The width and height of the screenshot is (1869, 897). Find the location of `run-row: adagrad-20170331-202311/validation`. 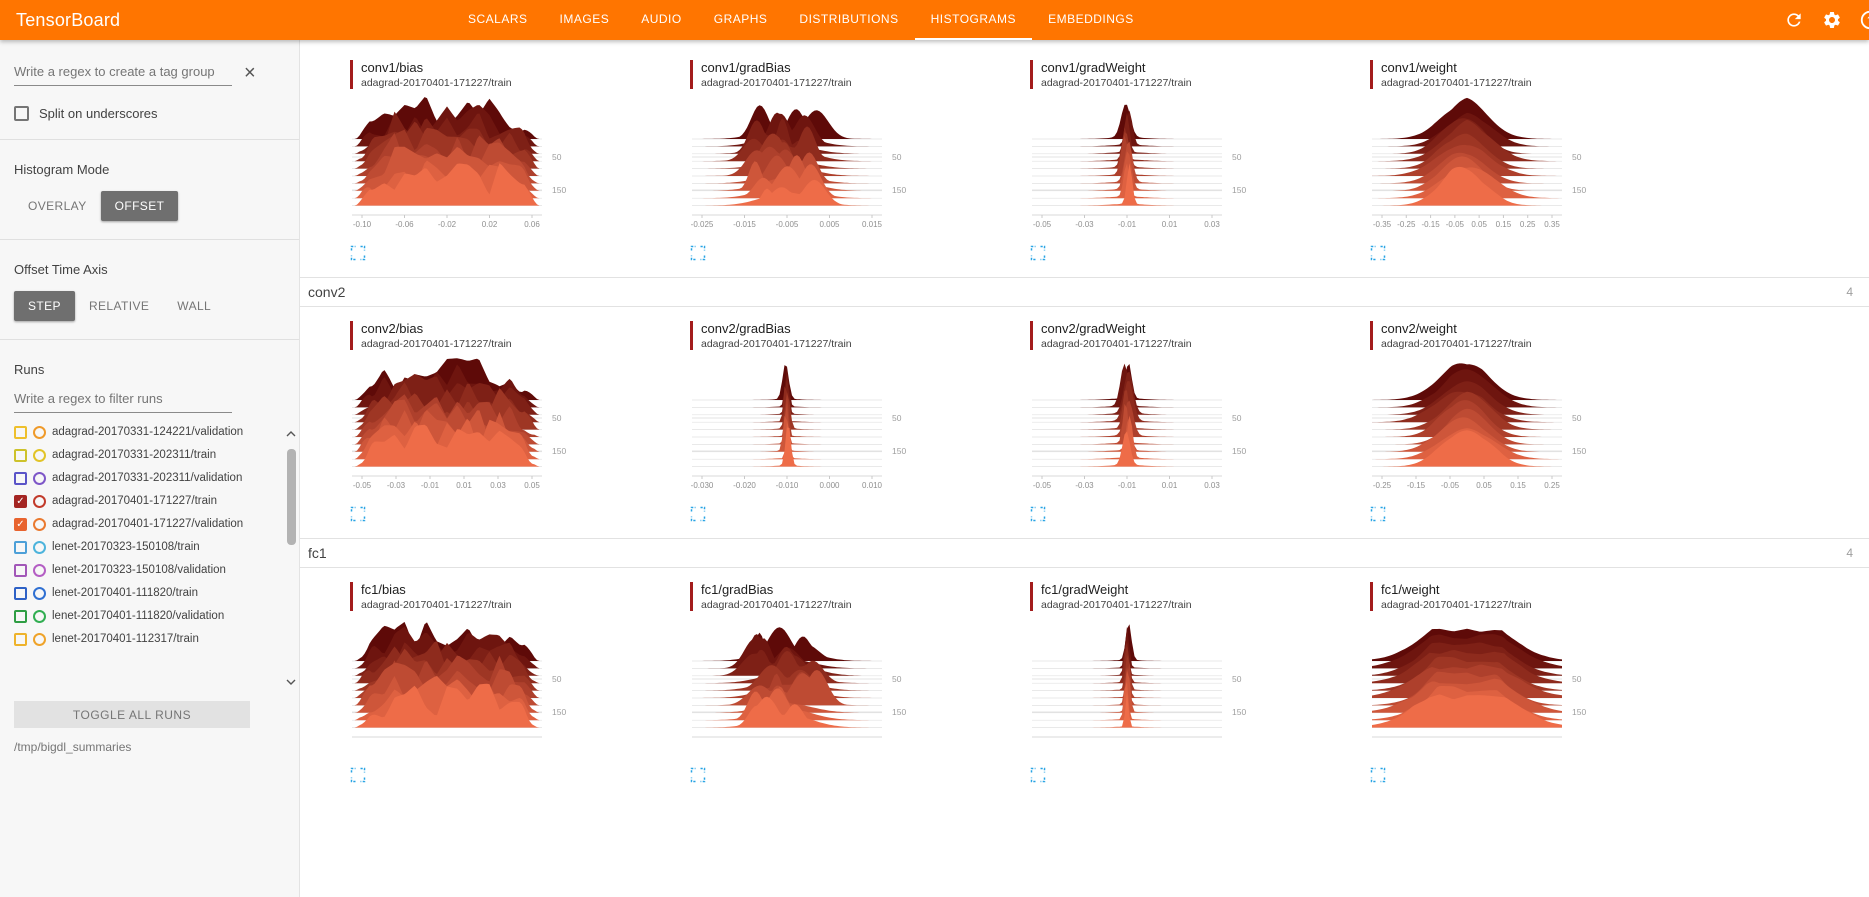

run-row: adagrad-20170331-202311/validation is located at coordinates (147, 478).